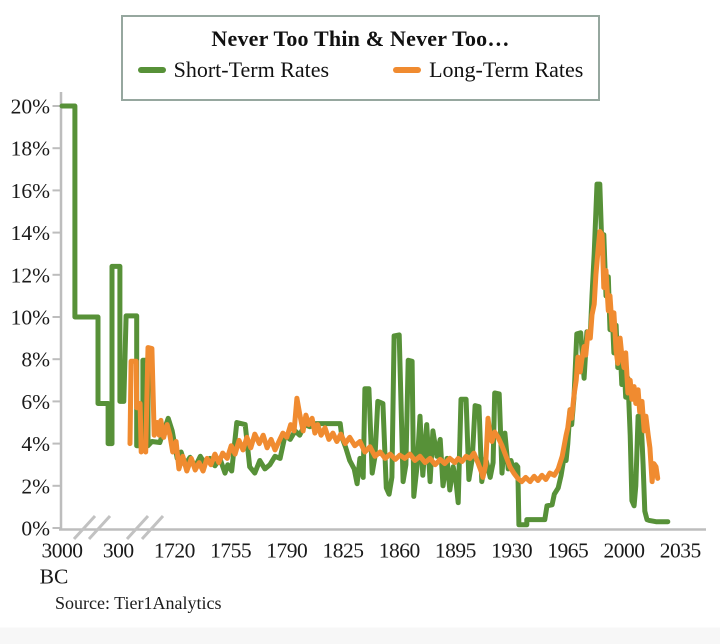 The height and width of the screenshot is (644, 720). Describe the element at coordinates (360, 70) in the screenshot. I see `legend: Short-Term Rates Long-Term Rates` at that location.